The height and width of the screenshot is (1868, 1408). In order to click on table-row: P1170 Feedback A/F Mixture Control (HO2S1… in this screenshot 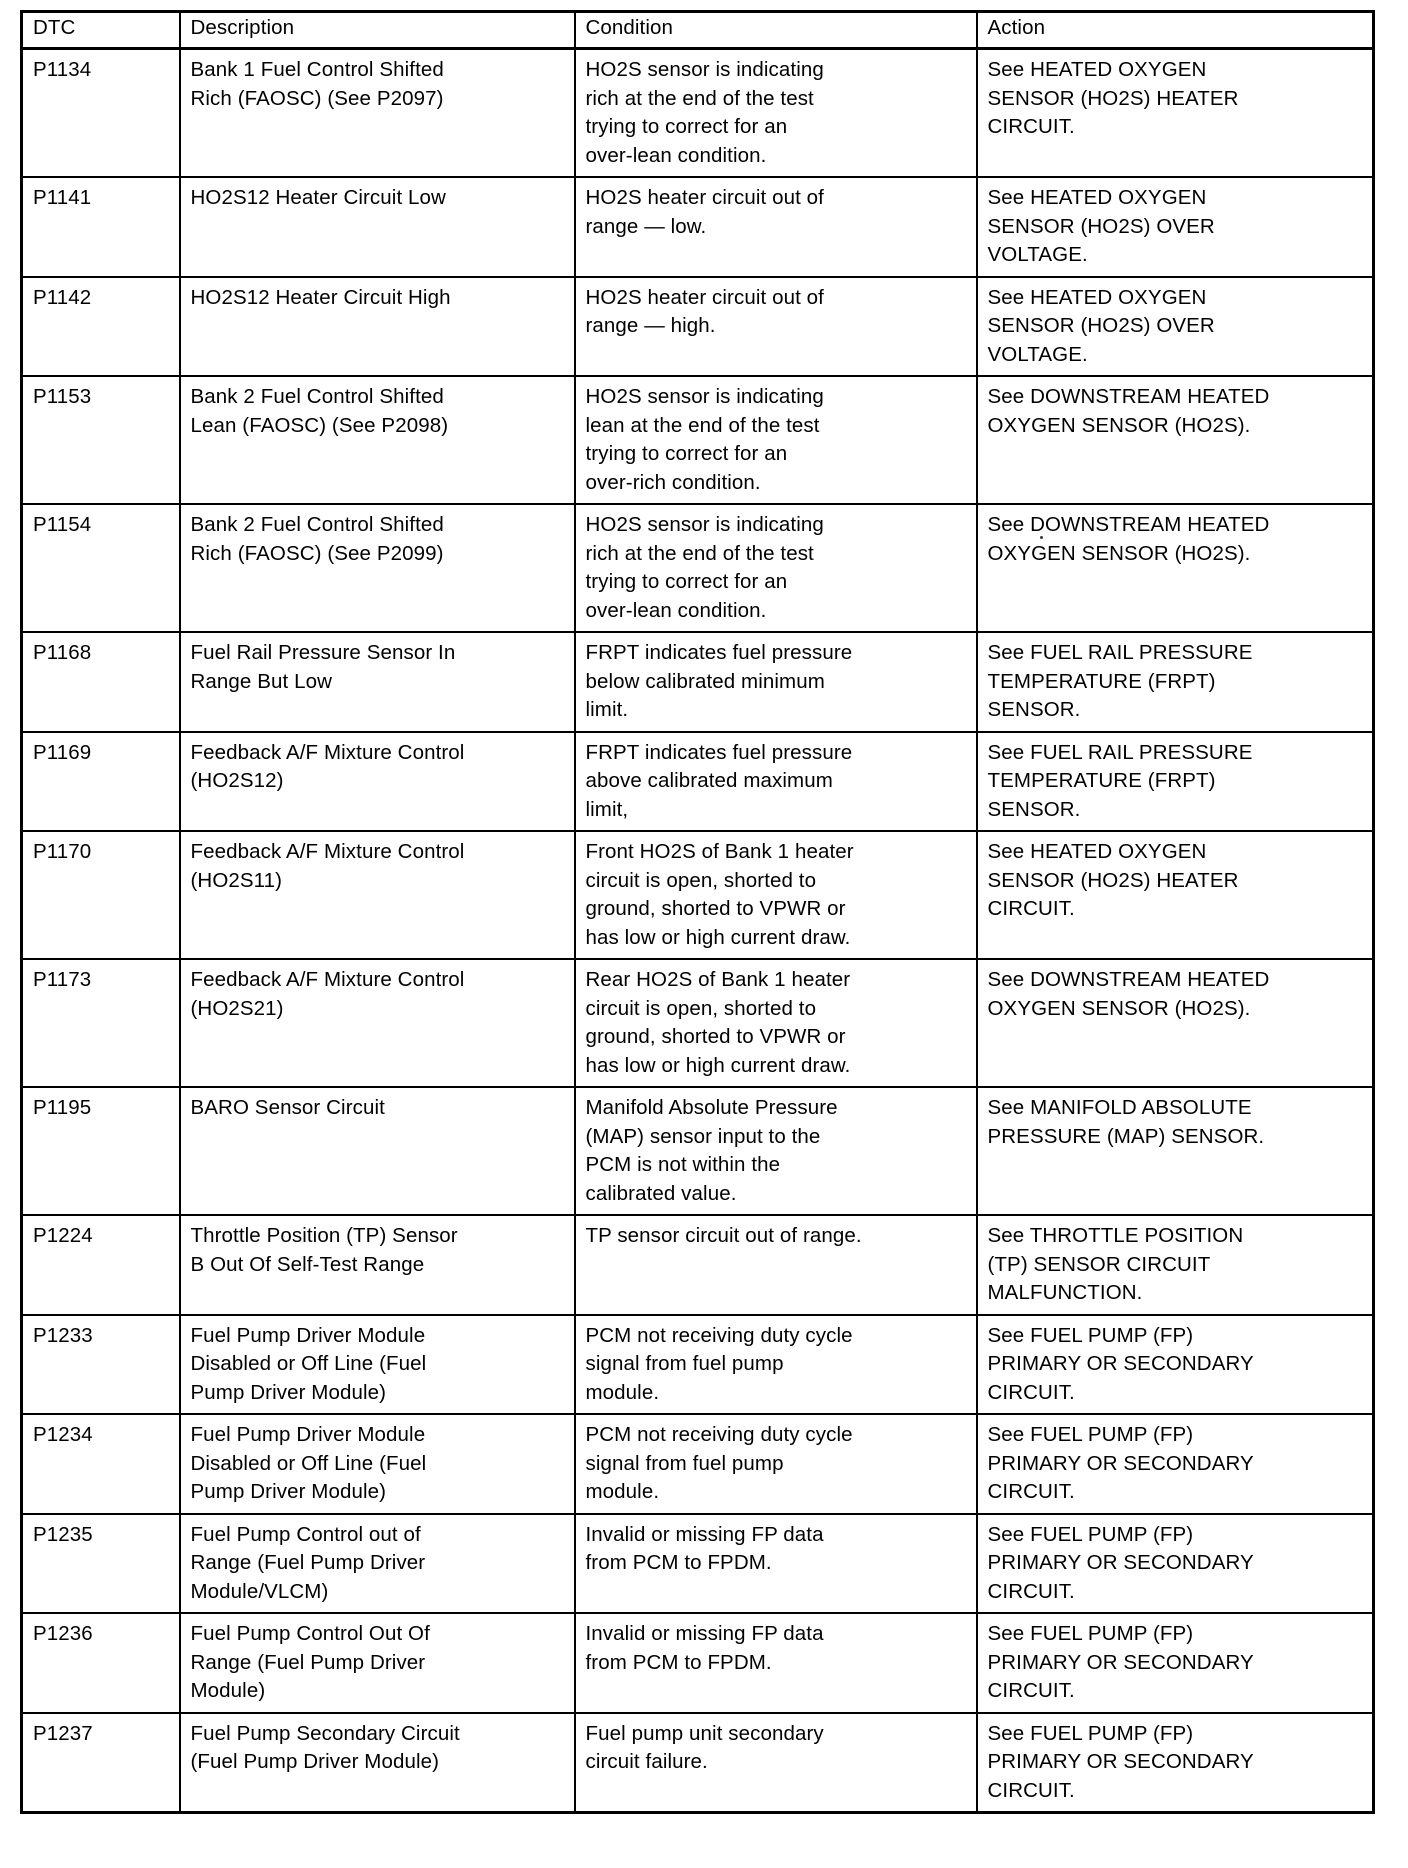, I will do `click(697, 895)`.